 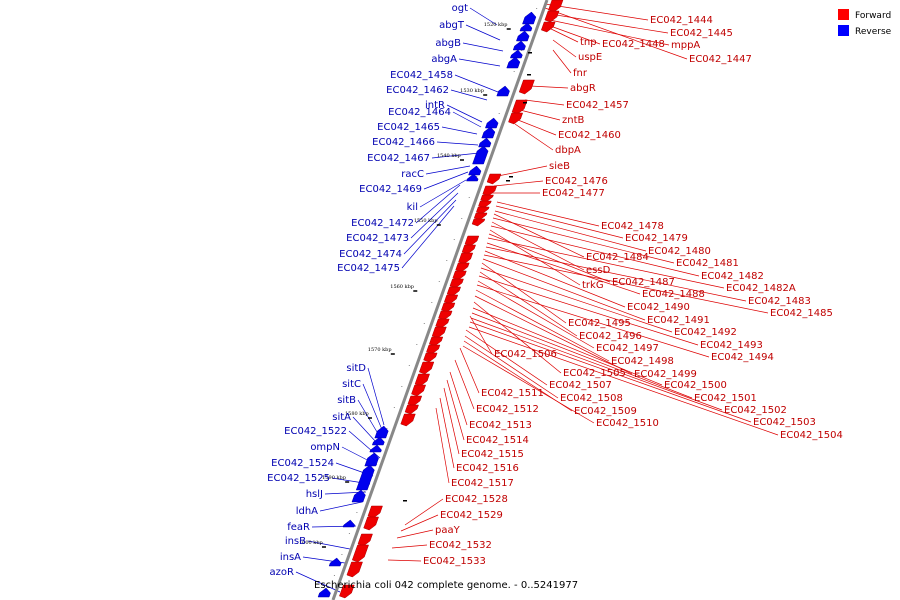 What do you see at coordinates (679, 251) in the screenshot?
I see `forward-gene-label: EC042_1480` at bounding box center [679, 251].